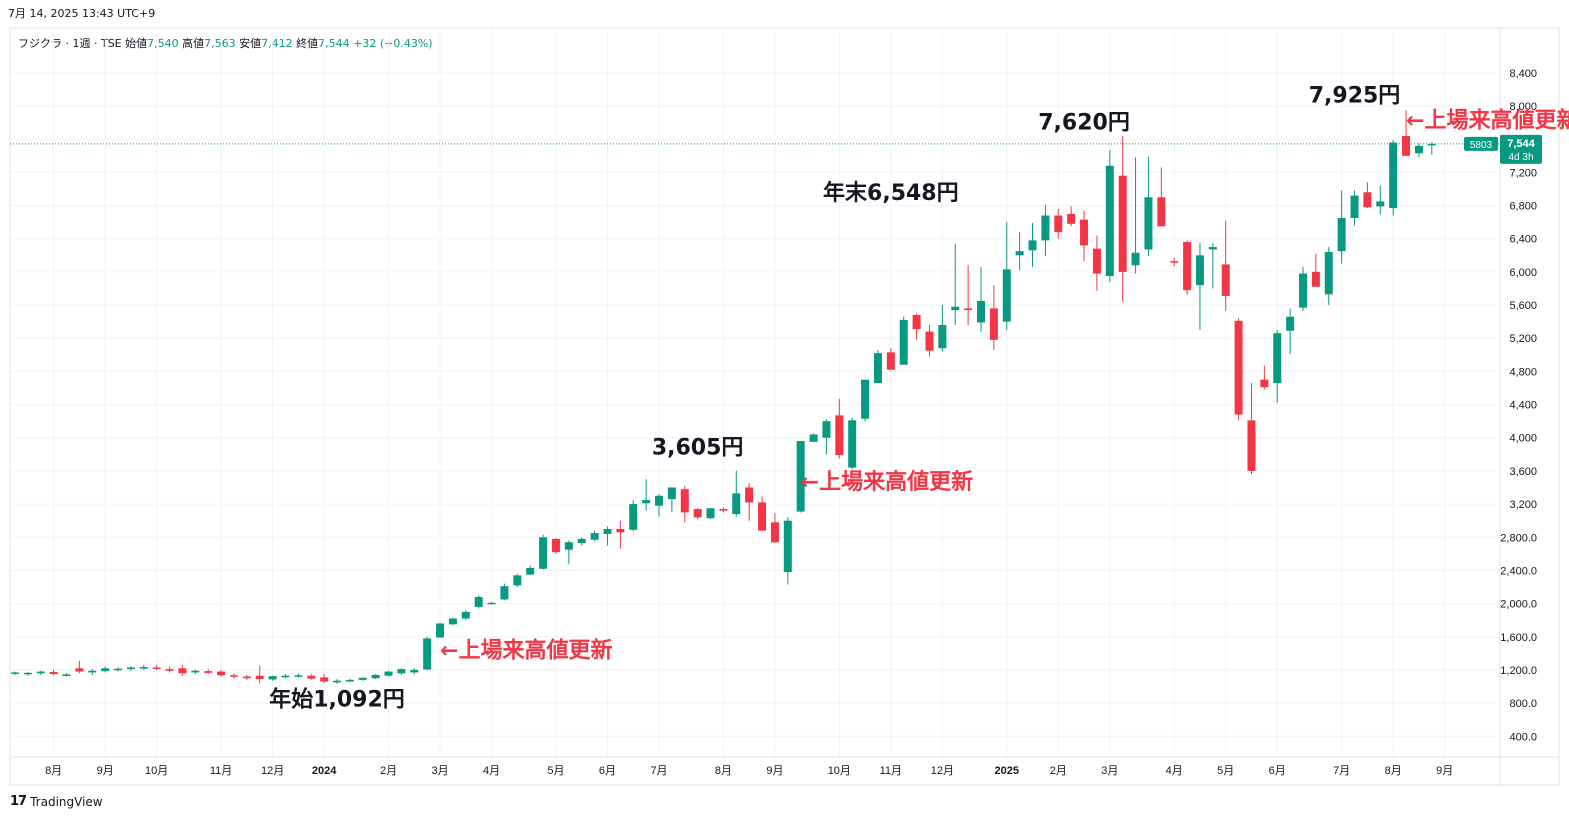 The height and width of the screenshot is (820, 1569). I want to click on symbol-name: フジクラ · 1週 · TSE, so click(70, 43).